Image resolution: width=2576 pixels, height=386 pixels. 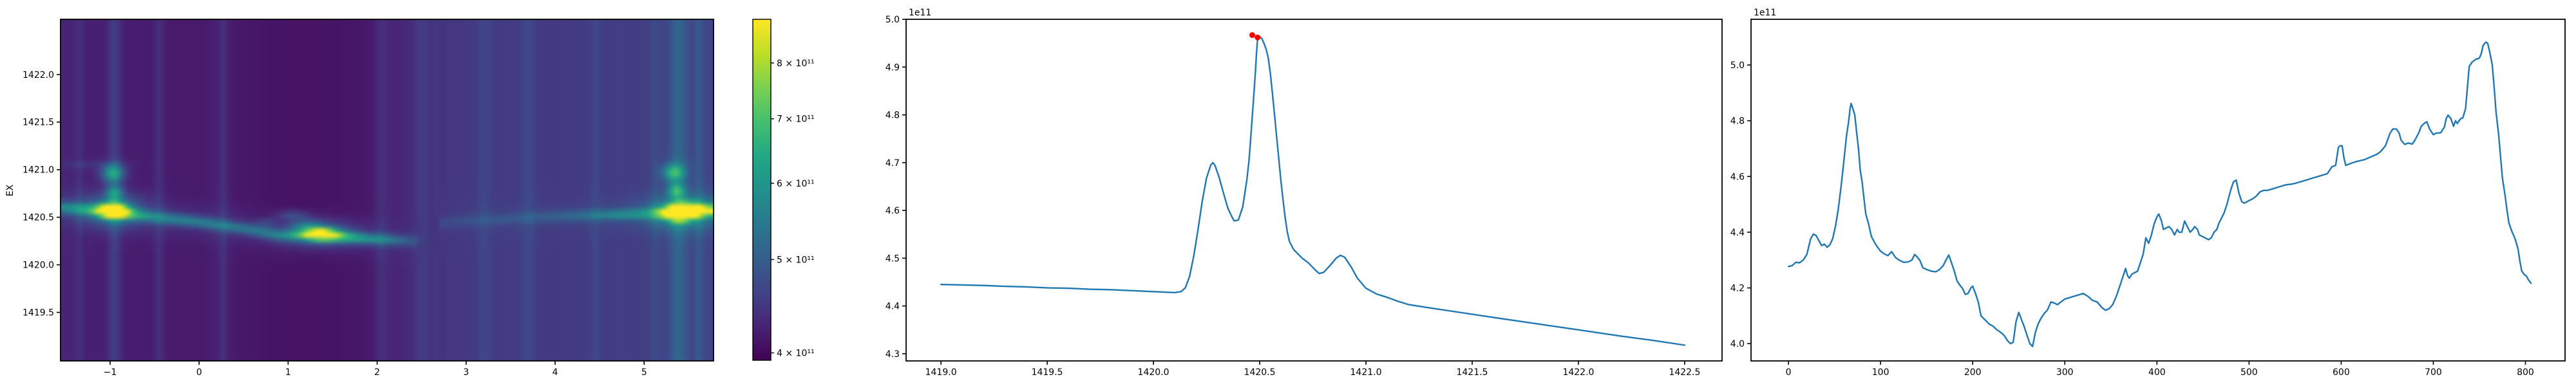 I want to click on x-tick-label: 4, so click(x=555, y=372).